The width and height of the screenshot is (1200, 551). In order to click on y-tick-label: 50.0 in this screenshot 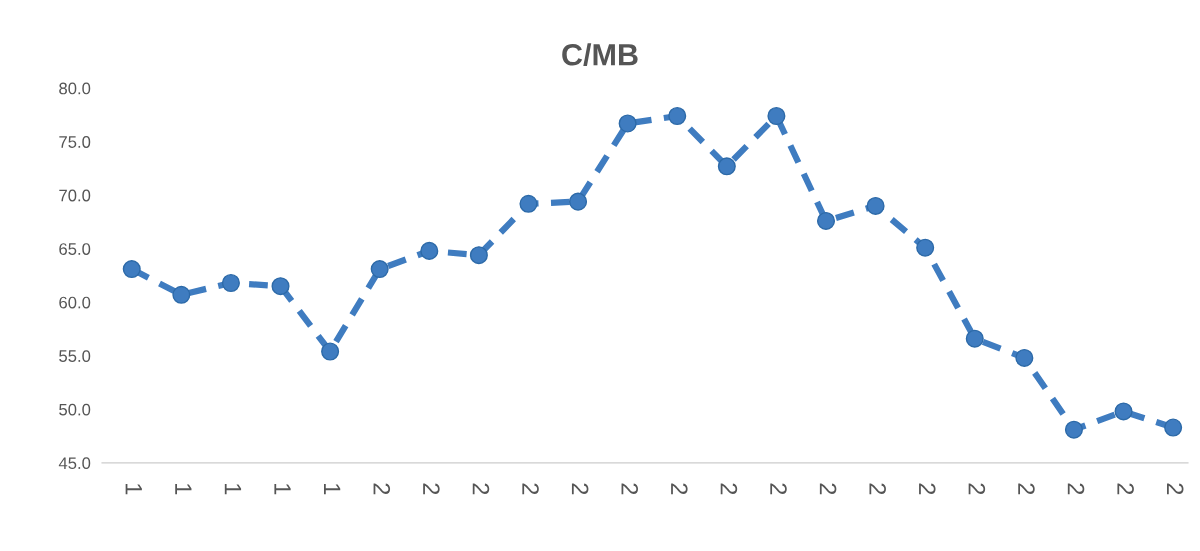, I will do `click(75, 409)`.